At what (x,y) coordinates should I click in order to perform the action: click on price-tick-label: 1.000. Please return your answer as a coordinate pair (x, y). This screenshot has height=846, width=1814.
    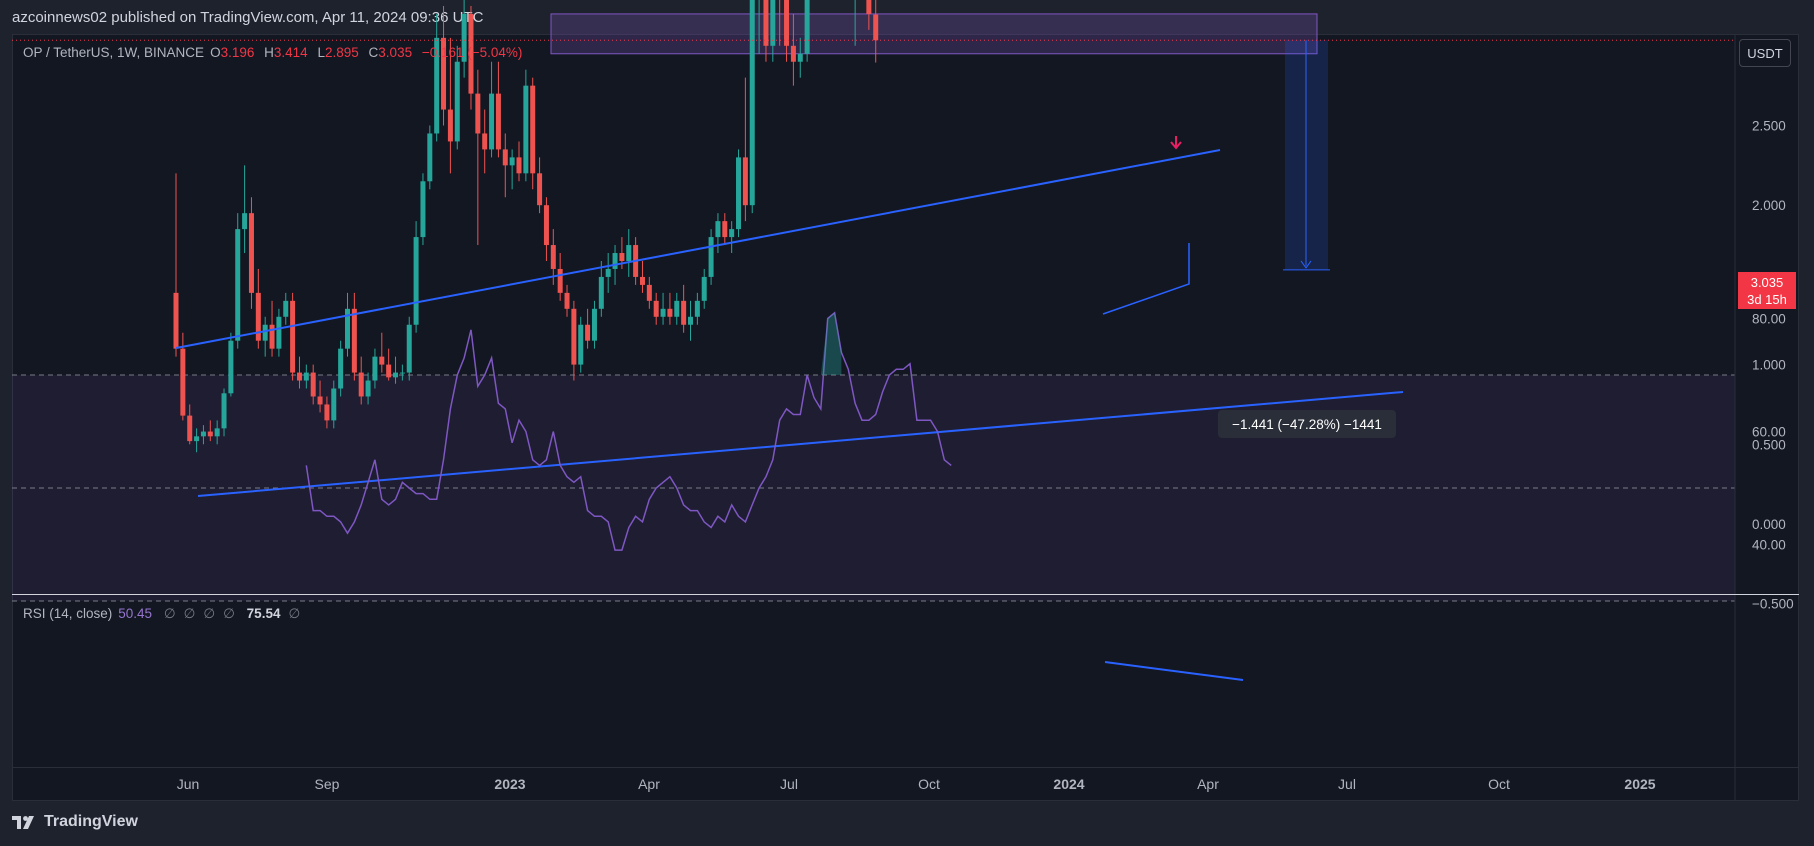
    Looking at the image, I should click on (1769, 365).